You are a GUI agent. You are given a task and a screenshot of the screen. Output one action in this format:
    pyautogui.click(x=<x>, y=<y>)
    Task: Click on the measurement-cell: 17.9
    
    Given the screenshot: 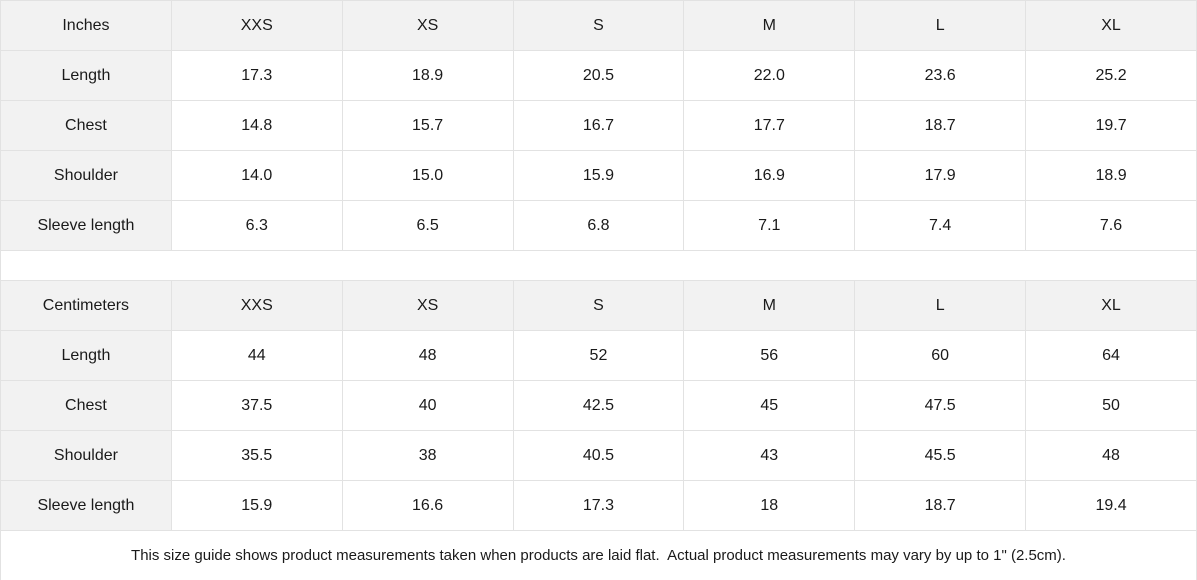 What is the action you would take?
    pyautogui.click(x=940, y=175)
    